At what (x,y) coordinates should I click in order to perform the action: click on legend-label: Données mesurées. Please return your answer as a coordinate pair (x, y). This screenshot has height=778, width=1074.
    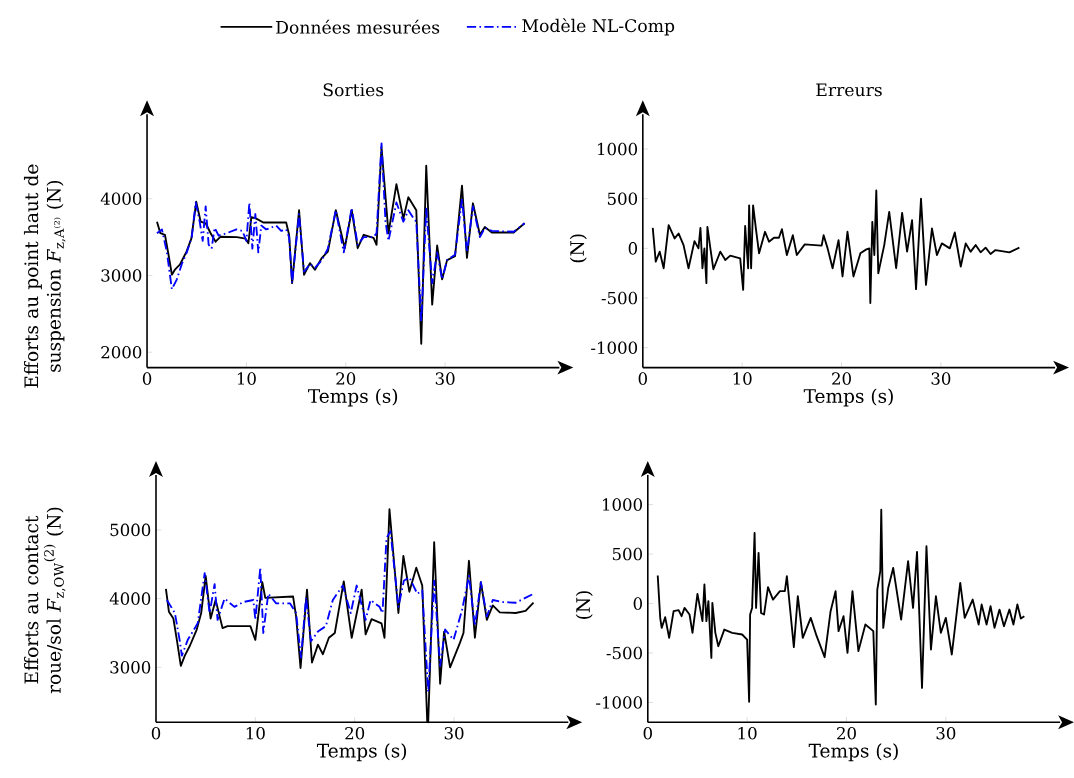
    Looking at the image, I should click on (358, 26).